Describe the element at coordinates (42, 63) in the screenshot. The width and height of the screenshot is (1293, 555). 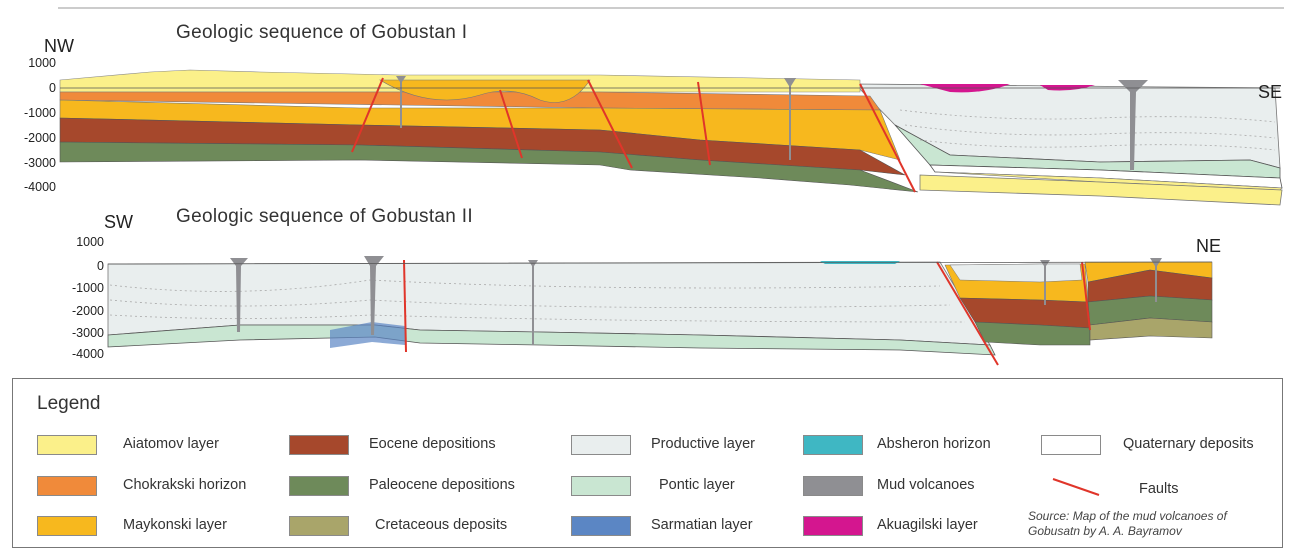
I see `section-1-tick: 1000` at that location.